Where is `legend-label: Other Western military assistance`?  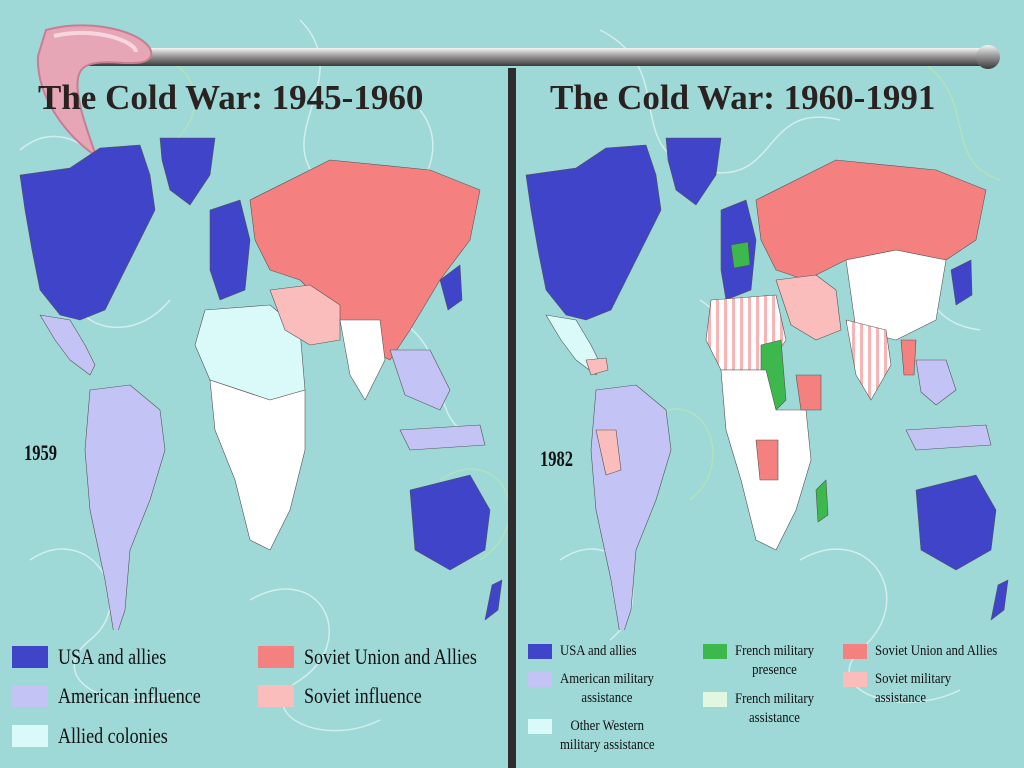 legend-label: Other Western military assistance is located at coordinates (607, 735).